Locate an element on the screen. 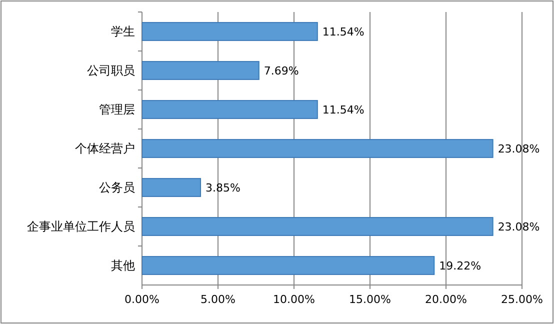 The image size is (554, 324). x-tick-label: 25.00% is located at coordinates (522, 299).